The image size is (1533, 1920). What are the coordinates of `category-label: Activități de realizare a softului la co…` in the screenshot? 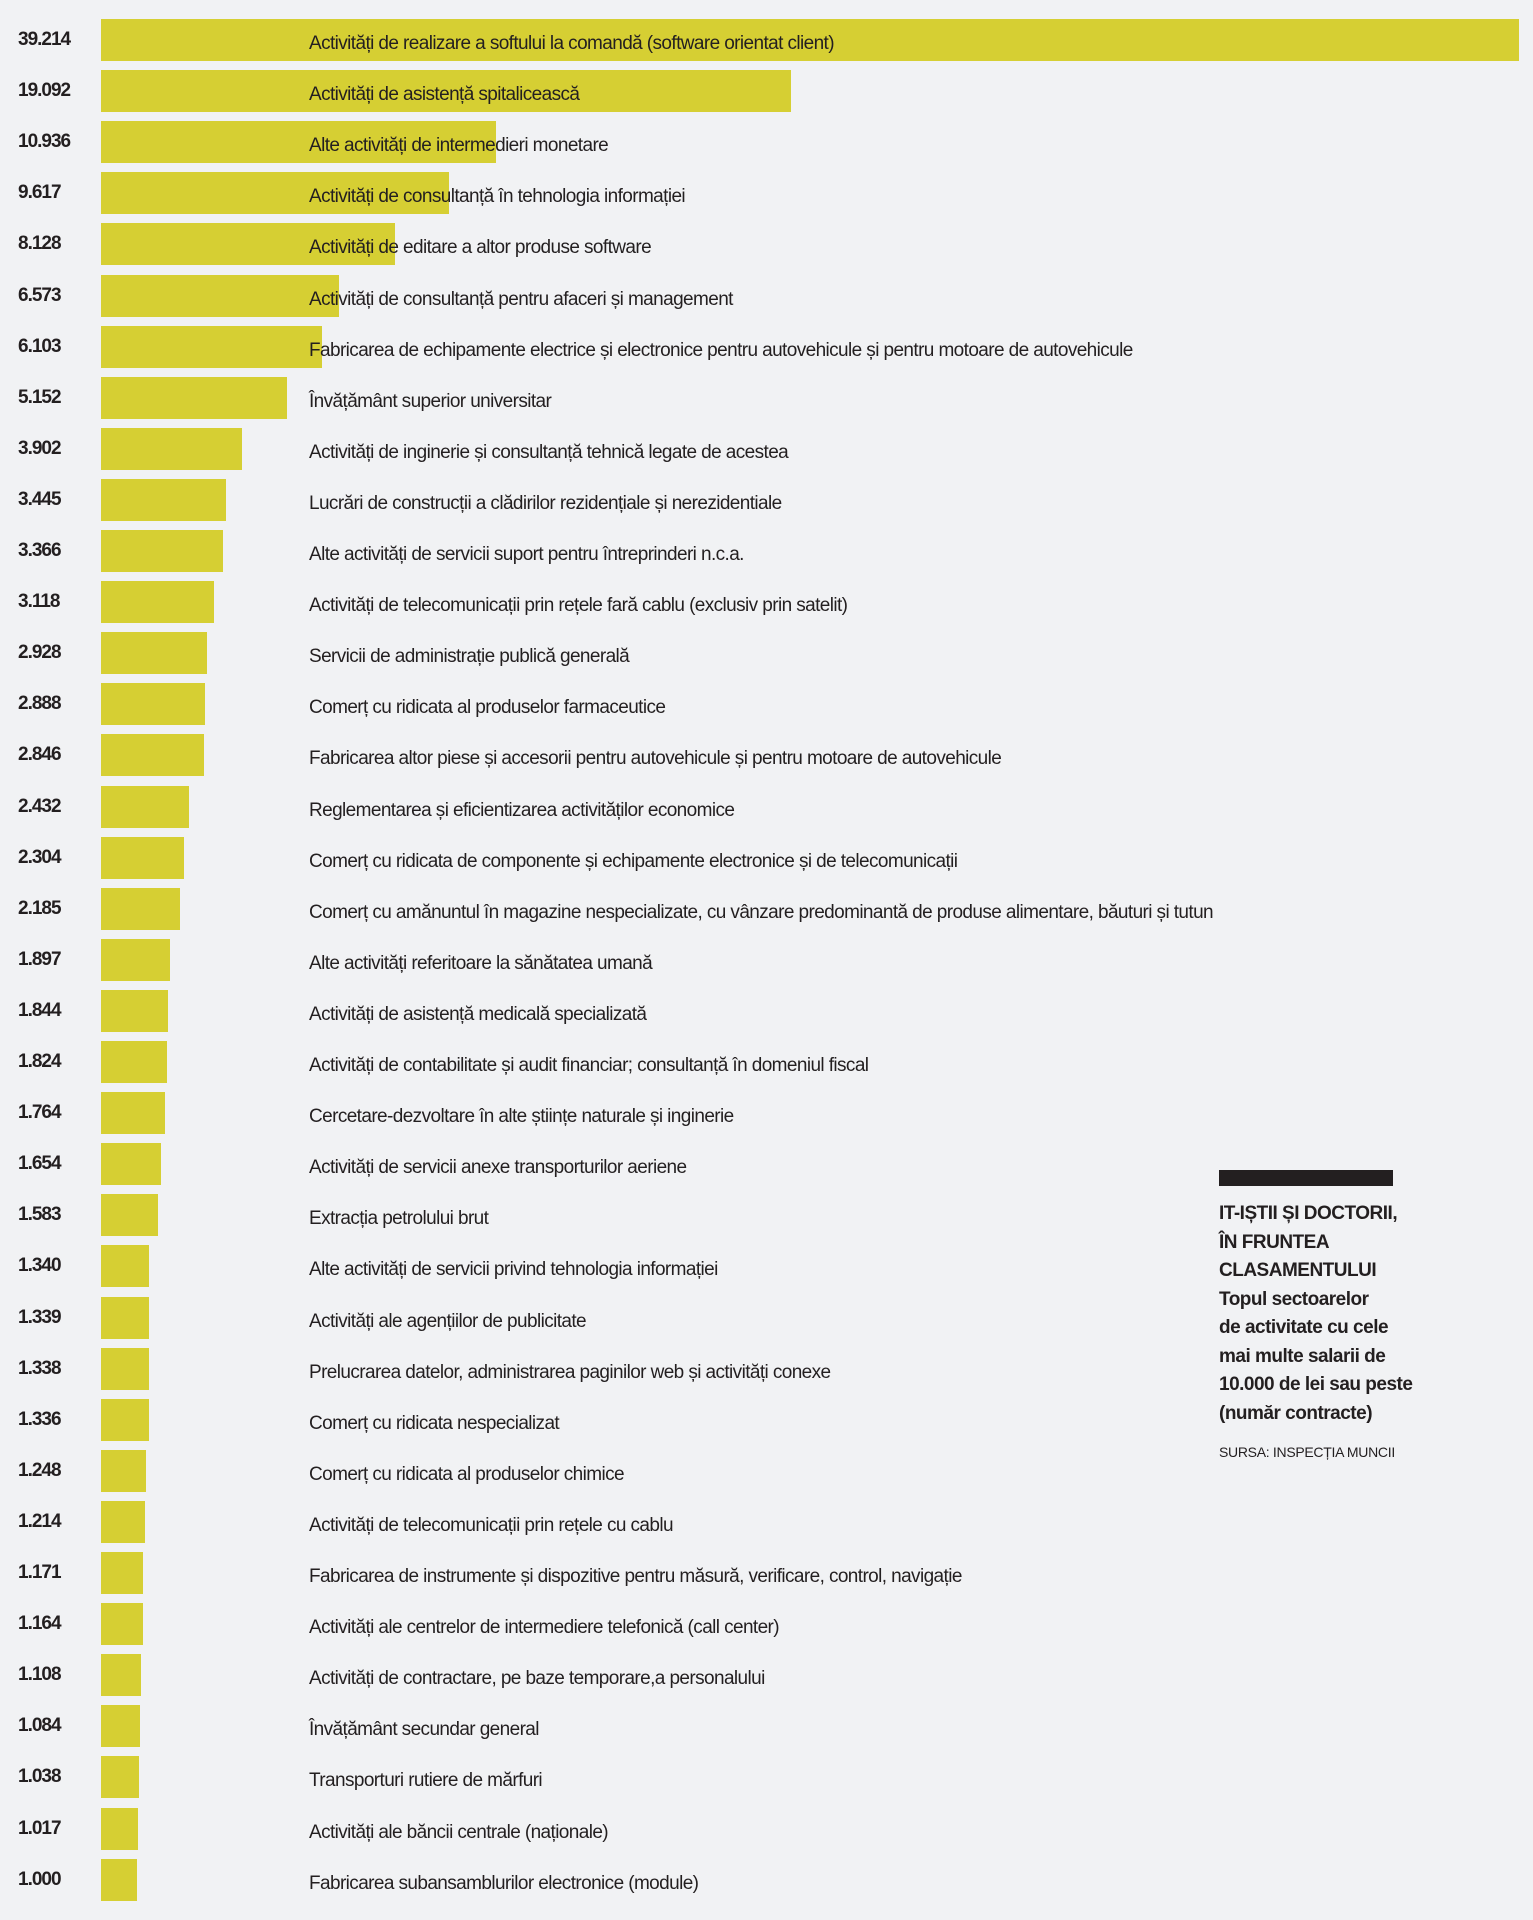 It's located at (572, 43).